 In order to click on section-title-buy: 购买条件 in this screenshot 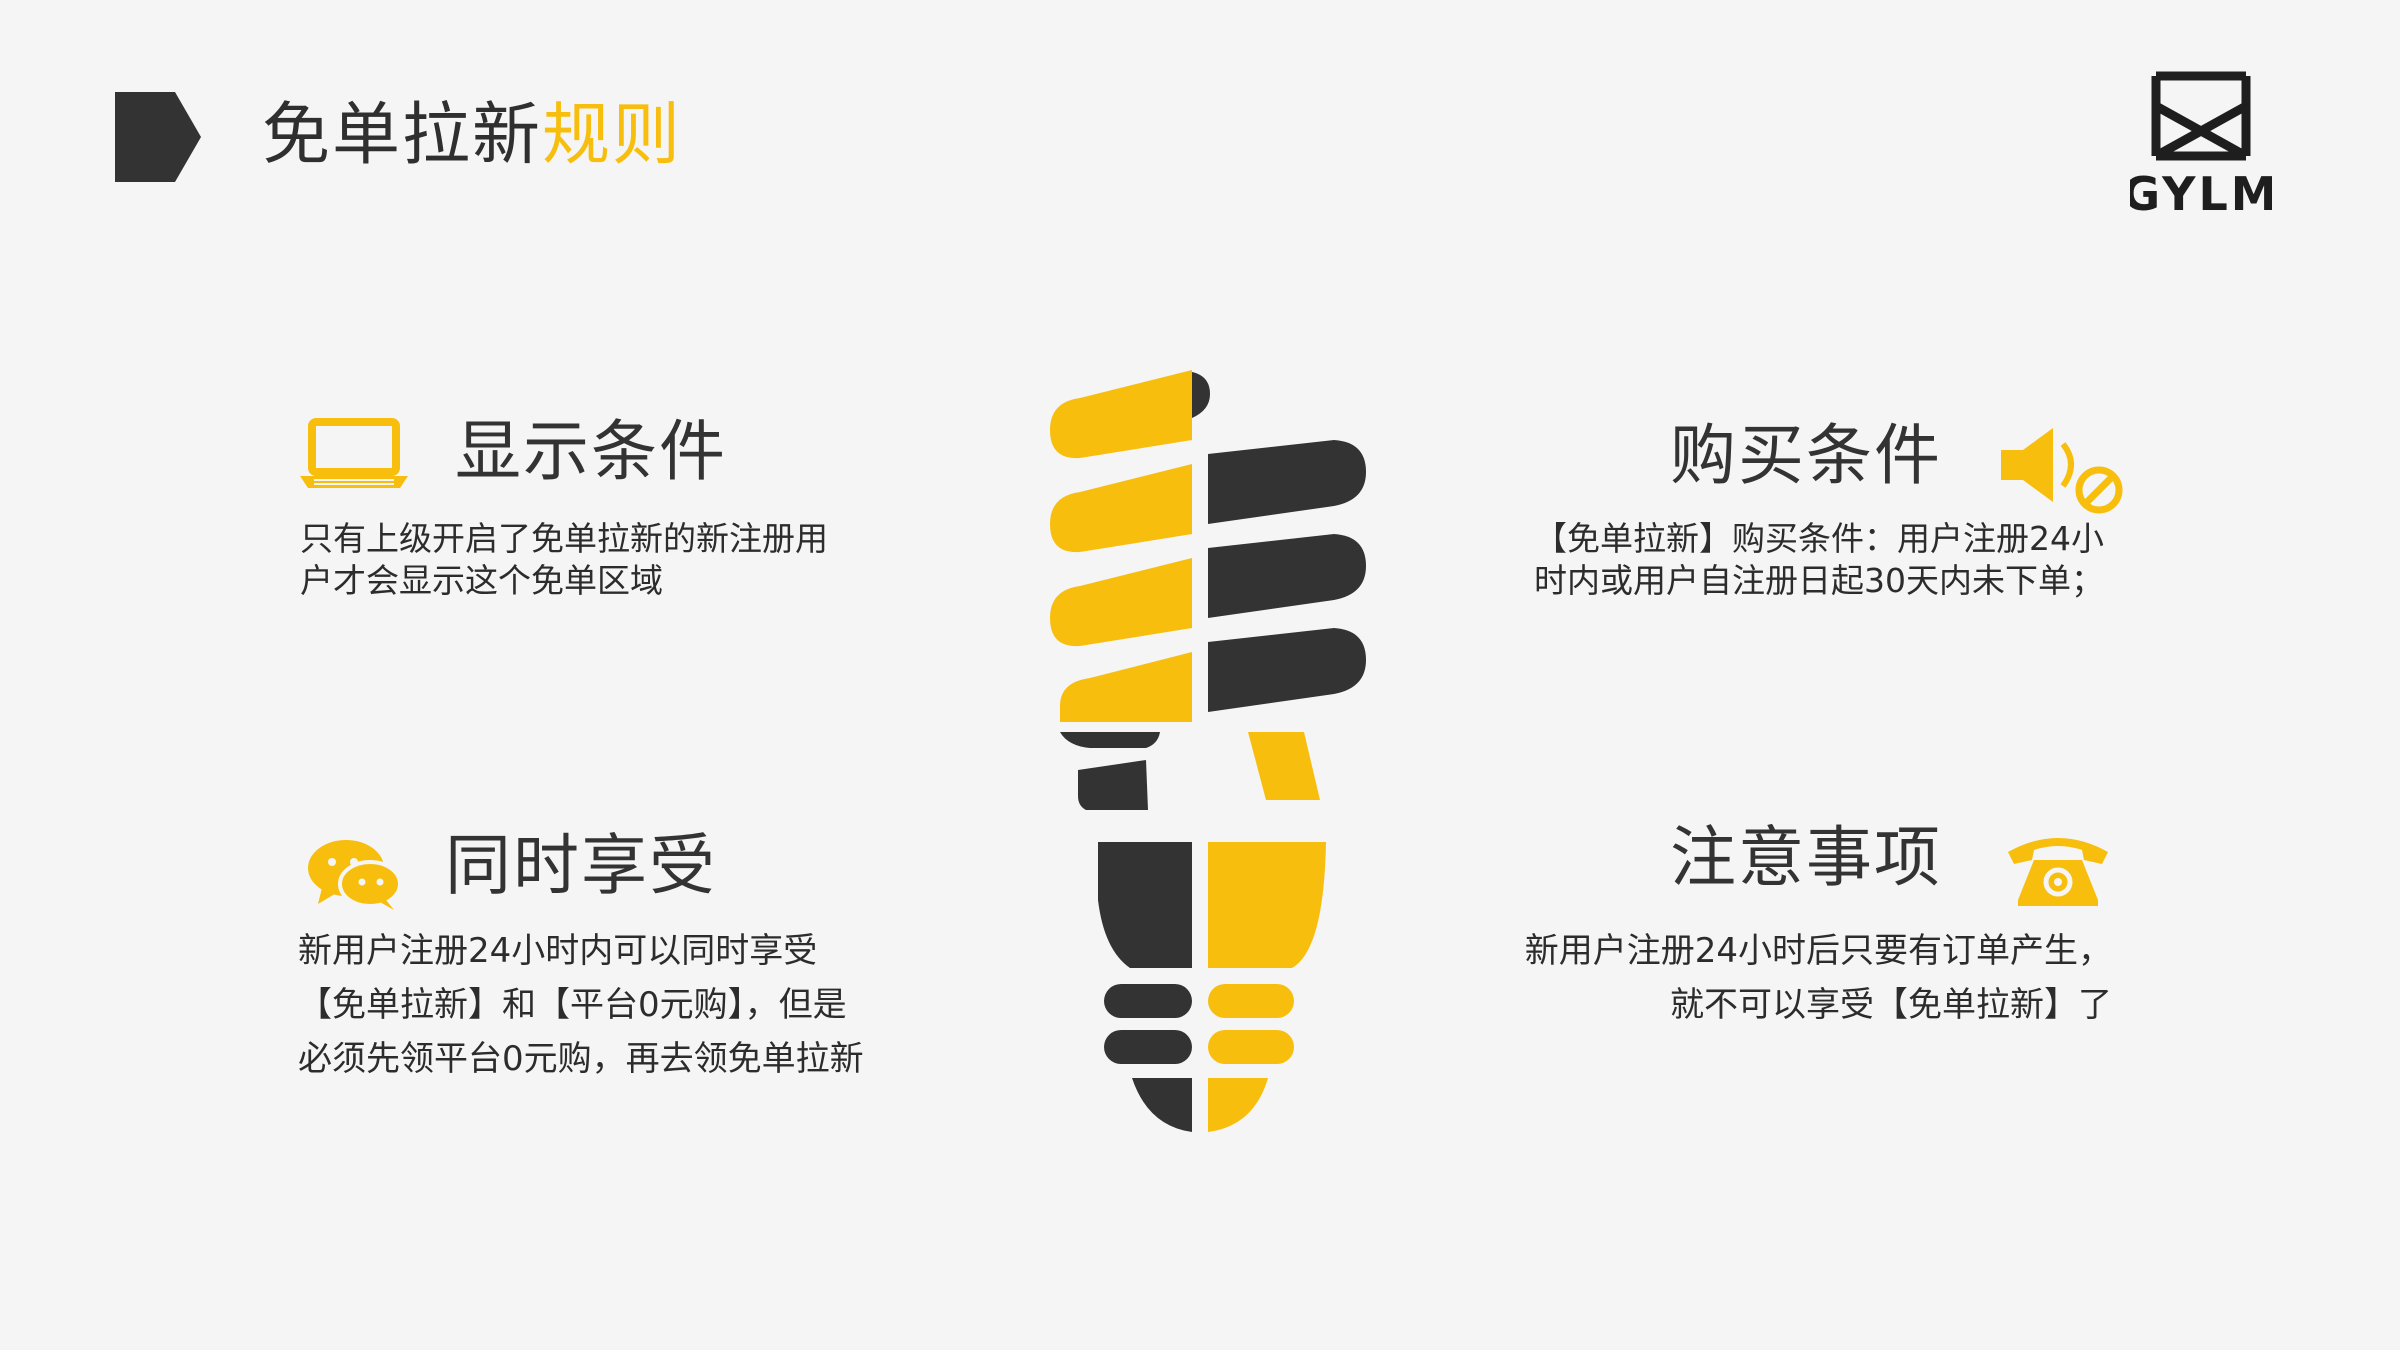, I will do `click(1806, 455)`.